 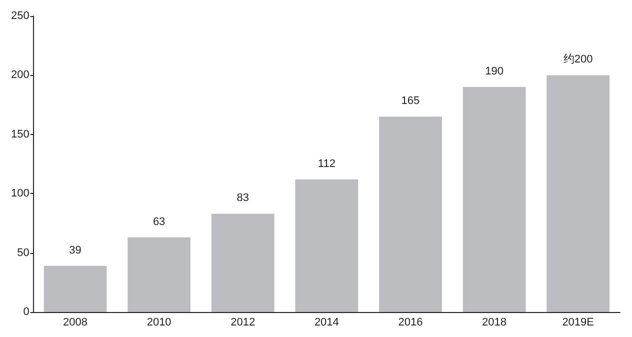 What do you see at coordinates (578, 322) in the screenshot?
I see `x-tick-label: 2019E` at bounding box center [578, 322].